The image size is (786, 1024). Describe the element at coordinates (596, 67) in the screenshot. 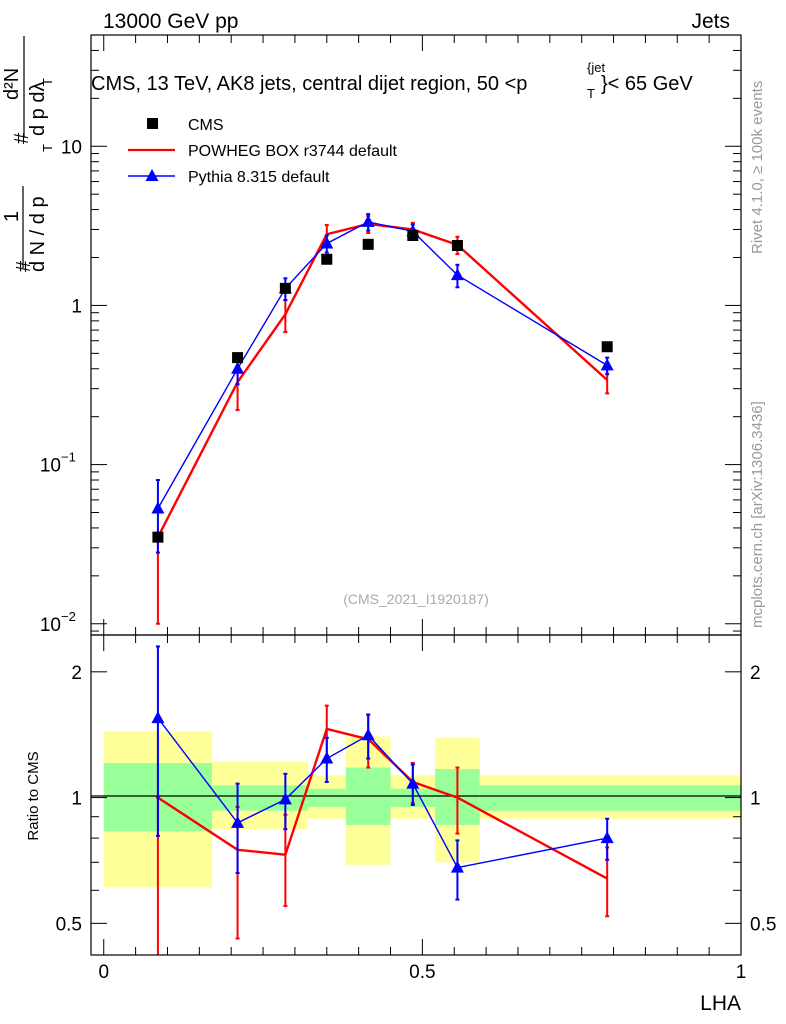

I see `title-sup: {jet` at that location.